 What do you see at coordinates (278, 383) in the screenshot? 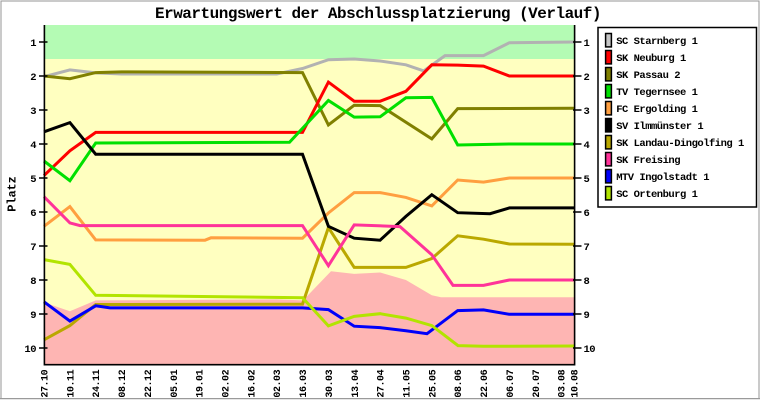
I see `svg-text: 02.03` at bounding box center [278, 383].